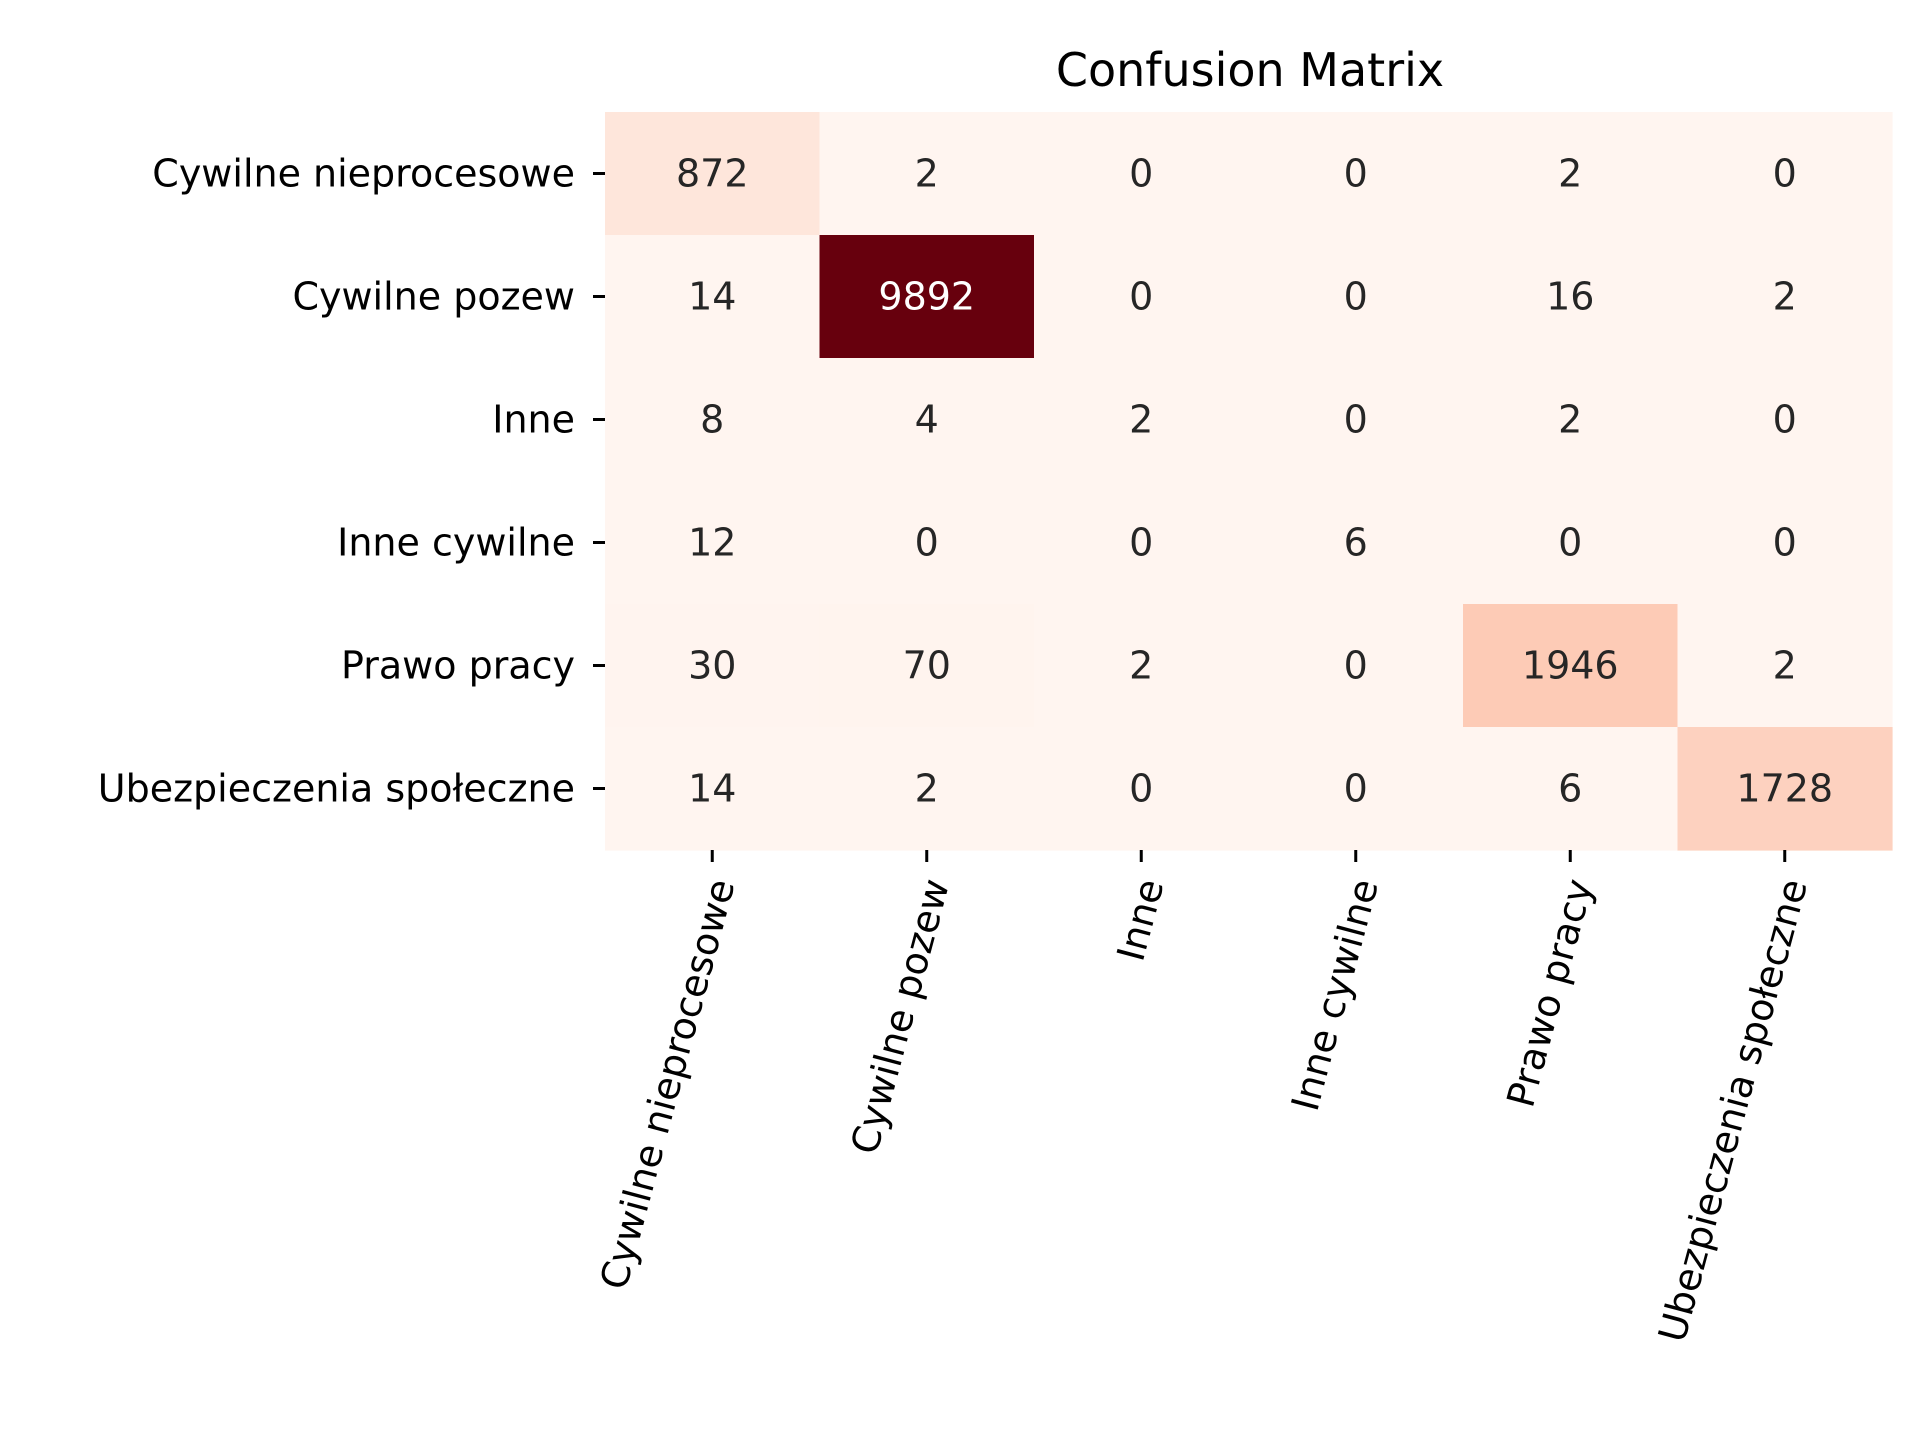 This screenshot has height=1440, width=1920. Describe the element at coordinates (336, 789) in the screenshot. I see `y-tick-label-ubezpieczenia-spoleczne: Ubezpieczenia społeczne` at that location.